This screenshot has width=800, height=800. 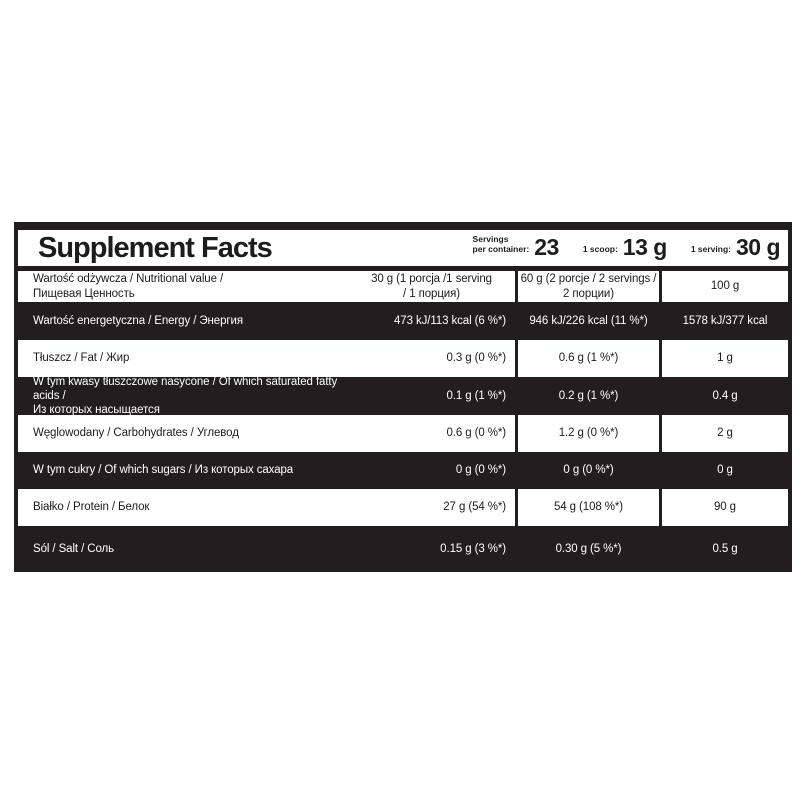 What do you see at coordinates (588, 548) in the screenshot?
I see `value-per-2-servings: 0.30 g (5 %*)` at bounding box center [588, 548].